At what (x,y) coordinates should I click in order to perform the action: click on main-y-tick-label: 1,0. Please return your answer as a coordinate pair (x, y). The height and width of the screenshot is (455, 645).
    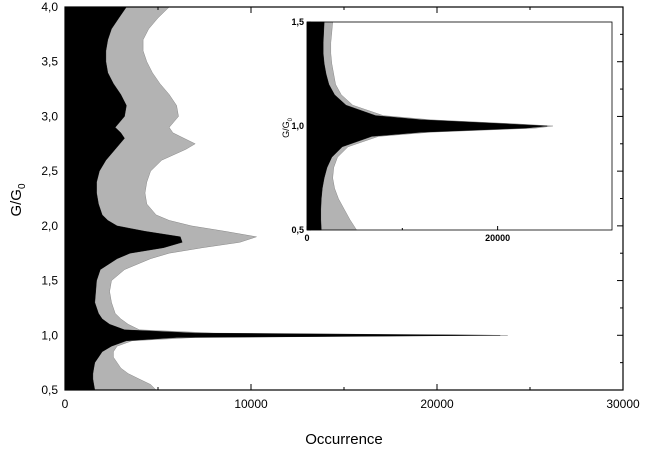
    Looking at the image, I should click on (49, 335).